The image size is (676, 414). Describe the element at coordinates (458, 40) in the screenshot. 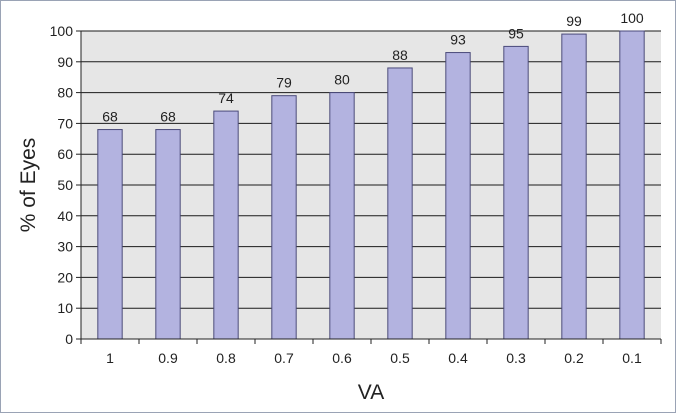

I see `data-label: 93` at that location.